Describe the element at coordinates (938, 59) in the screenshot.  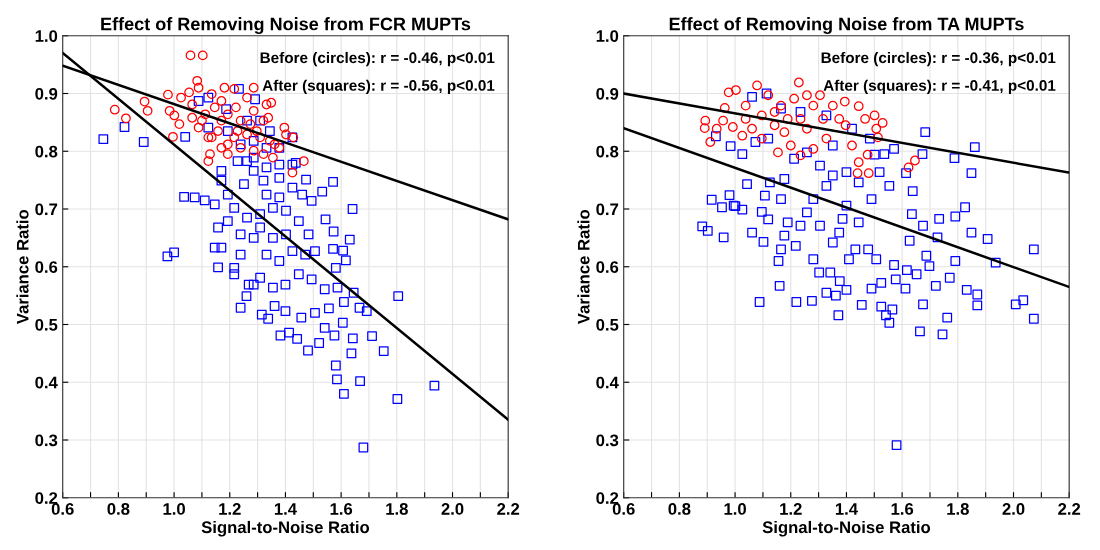
I see `annotation: Before (circles): r = -0.36, p<0.01` at that location.